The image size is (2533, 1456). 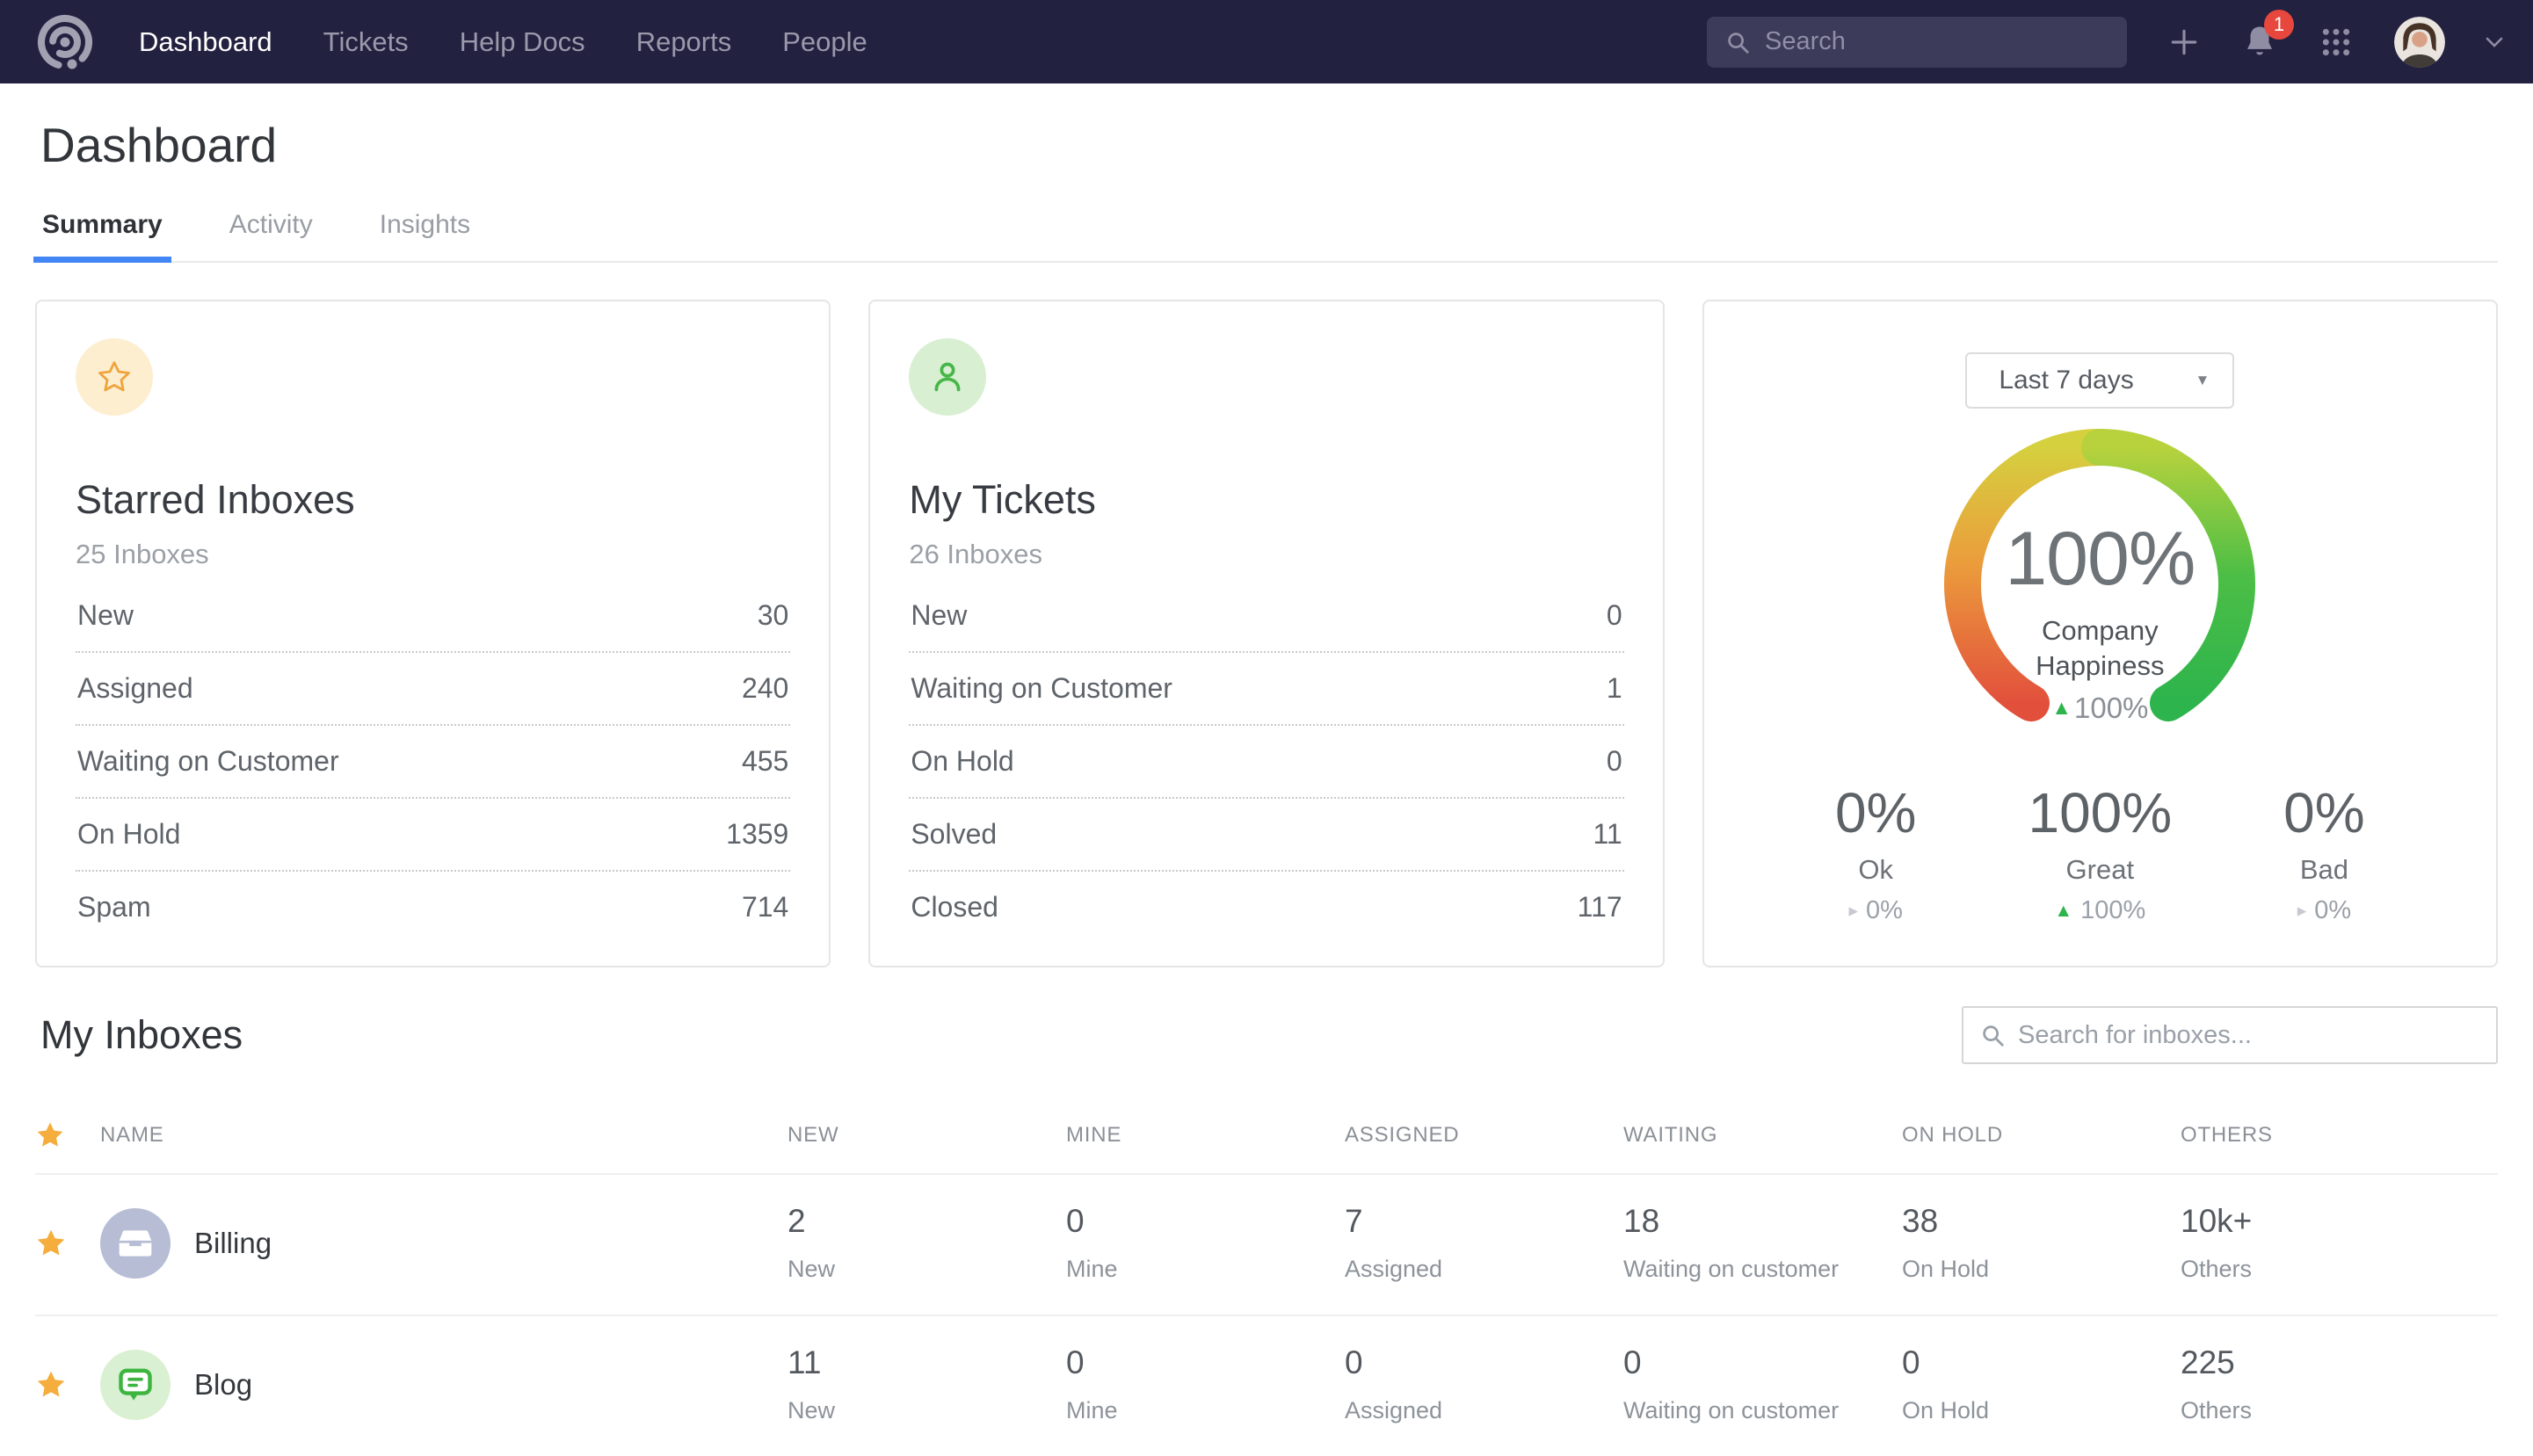 What do you see at coordinates (758, 834) in the screenshot?
I see `stat-value: 1359` at bounding box center [758, 834].